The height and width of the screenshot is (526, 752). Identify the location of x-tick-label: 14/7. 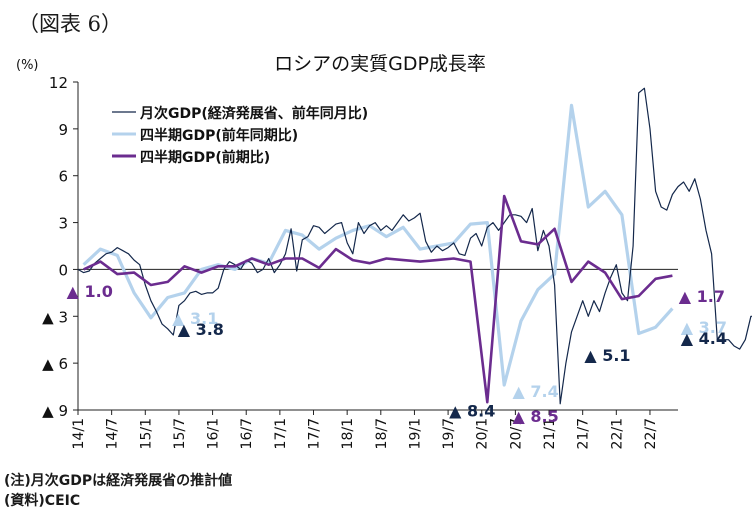
(113, 433).